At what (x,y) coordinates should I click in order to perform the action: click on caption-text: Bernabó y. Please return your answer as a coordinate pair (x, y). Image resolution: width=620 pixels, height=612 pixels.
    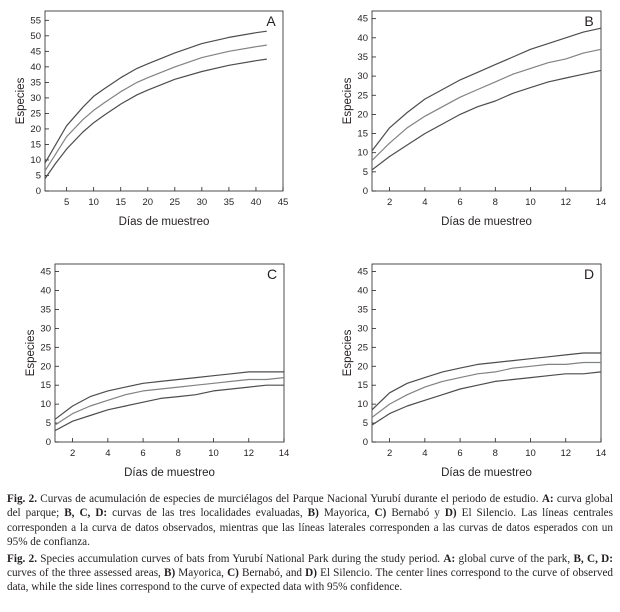
    Looking at the image, I should click on (415, 513).